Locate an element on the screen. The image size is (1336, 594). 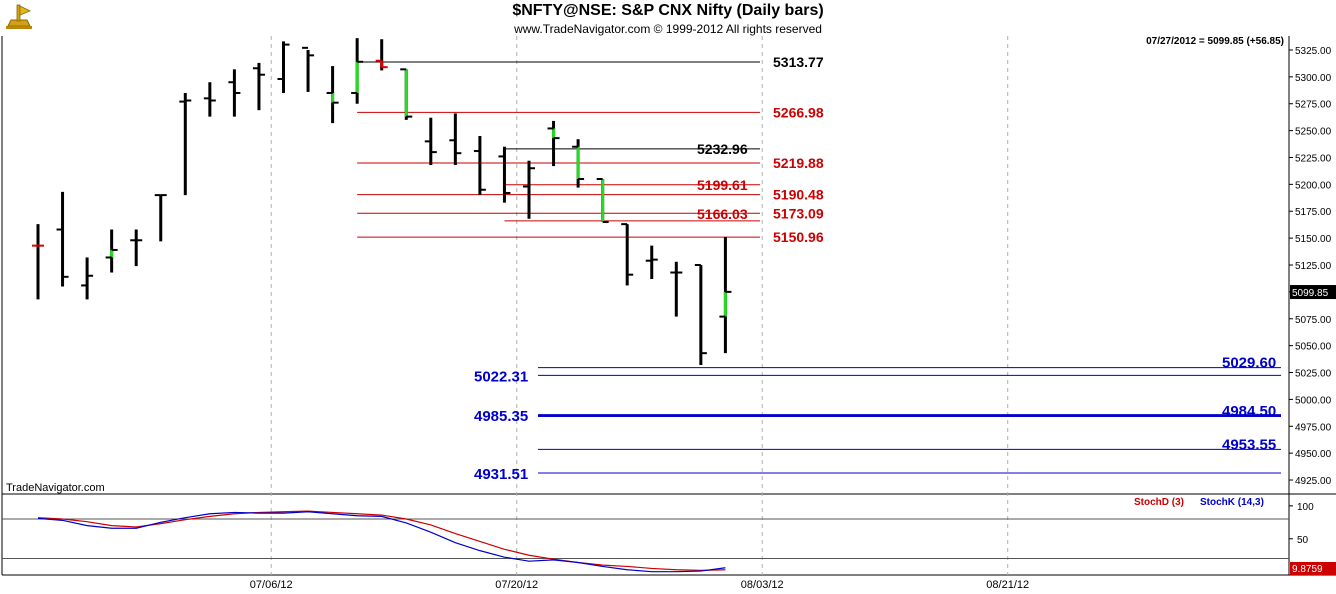
last-price-tag is located at coordinates (1313, 292).